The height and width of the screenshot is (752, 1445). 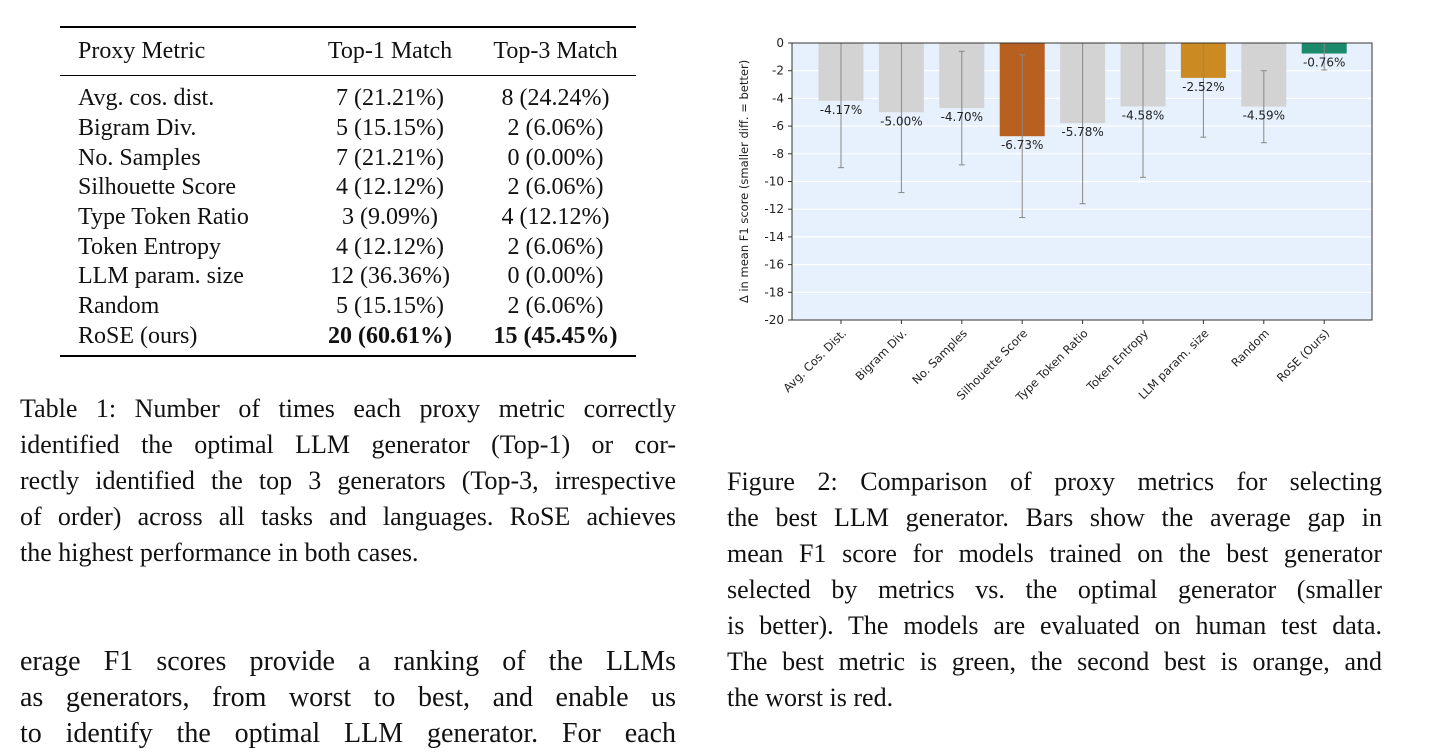 I want to click on table-row: Type Token Ratio 3 (9.09%) 4 (12.12%), so click(x=348, y=218).